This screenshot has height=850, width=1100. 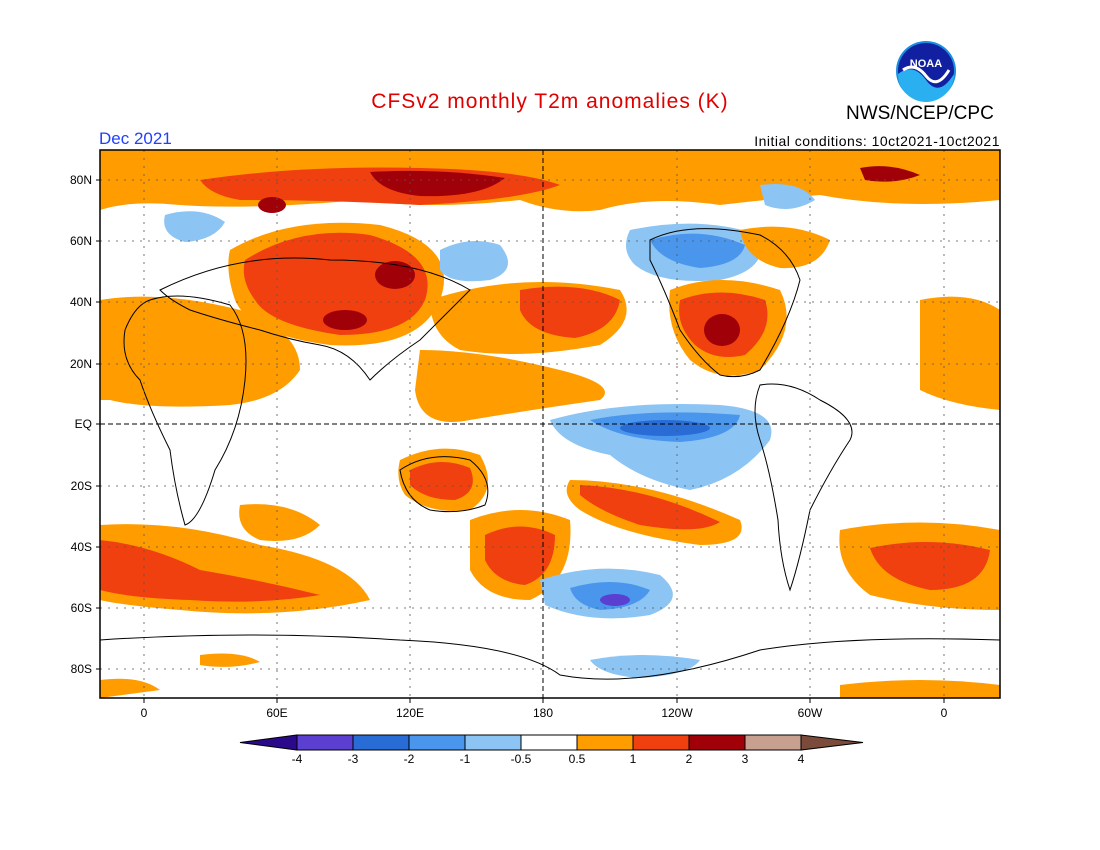 I want to click on forecast-month: Dec 2021, so click(x=135, y=138).